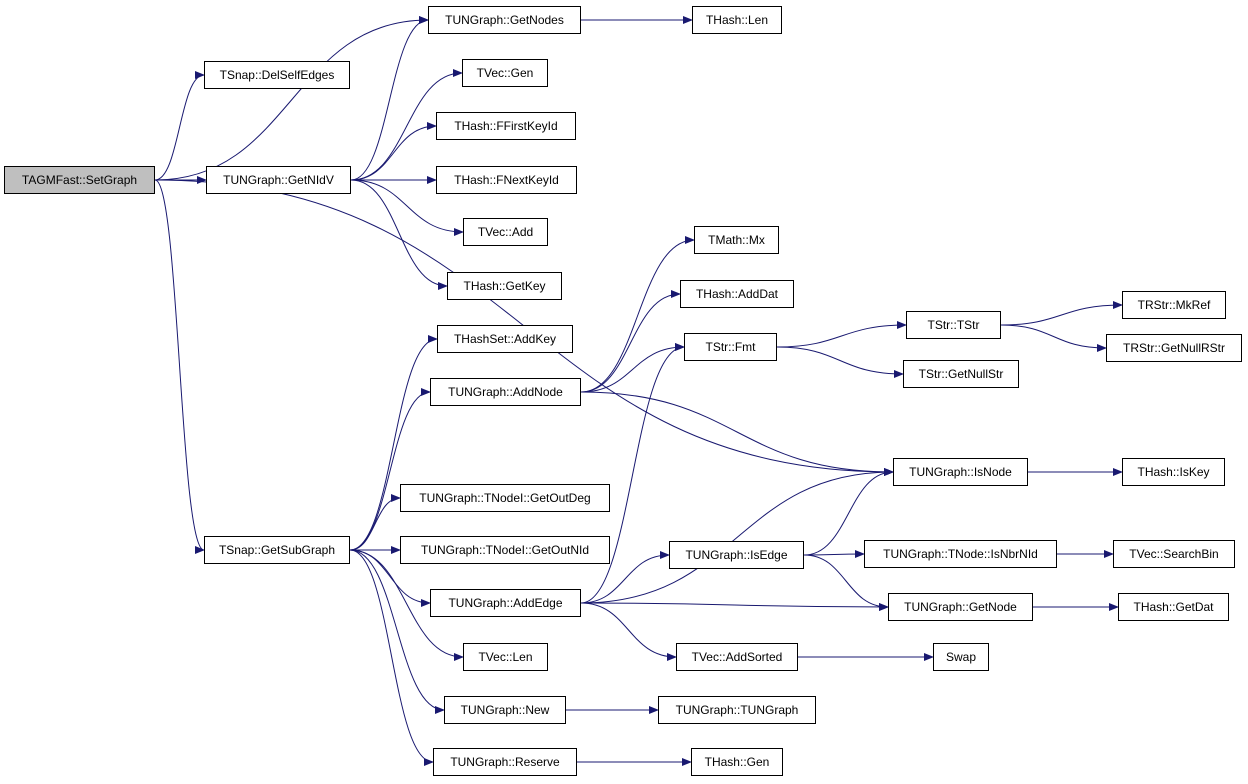 This screenshot has height=784, width=1248. What do you see at coordinates (407, 207) in the screenshot?
I see `edge-getnidv-to-vecadd` at bounding box center [407, 207].